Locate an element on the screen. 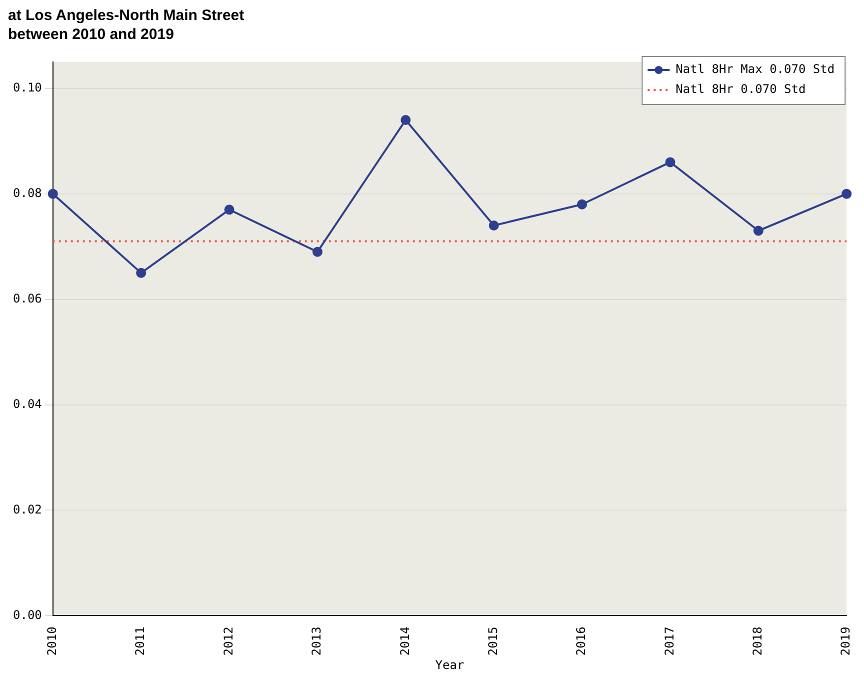  x-tick-label: 2015 is located at coordinates (493, 641).